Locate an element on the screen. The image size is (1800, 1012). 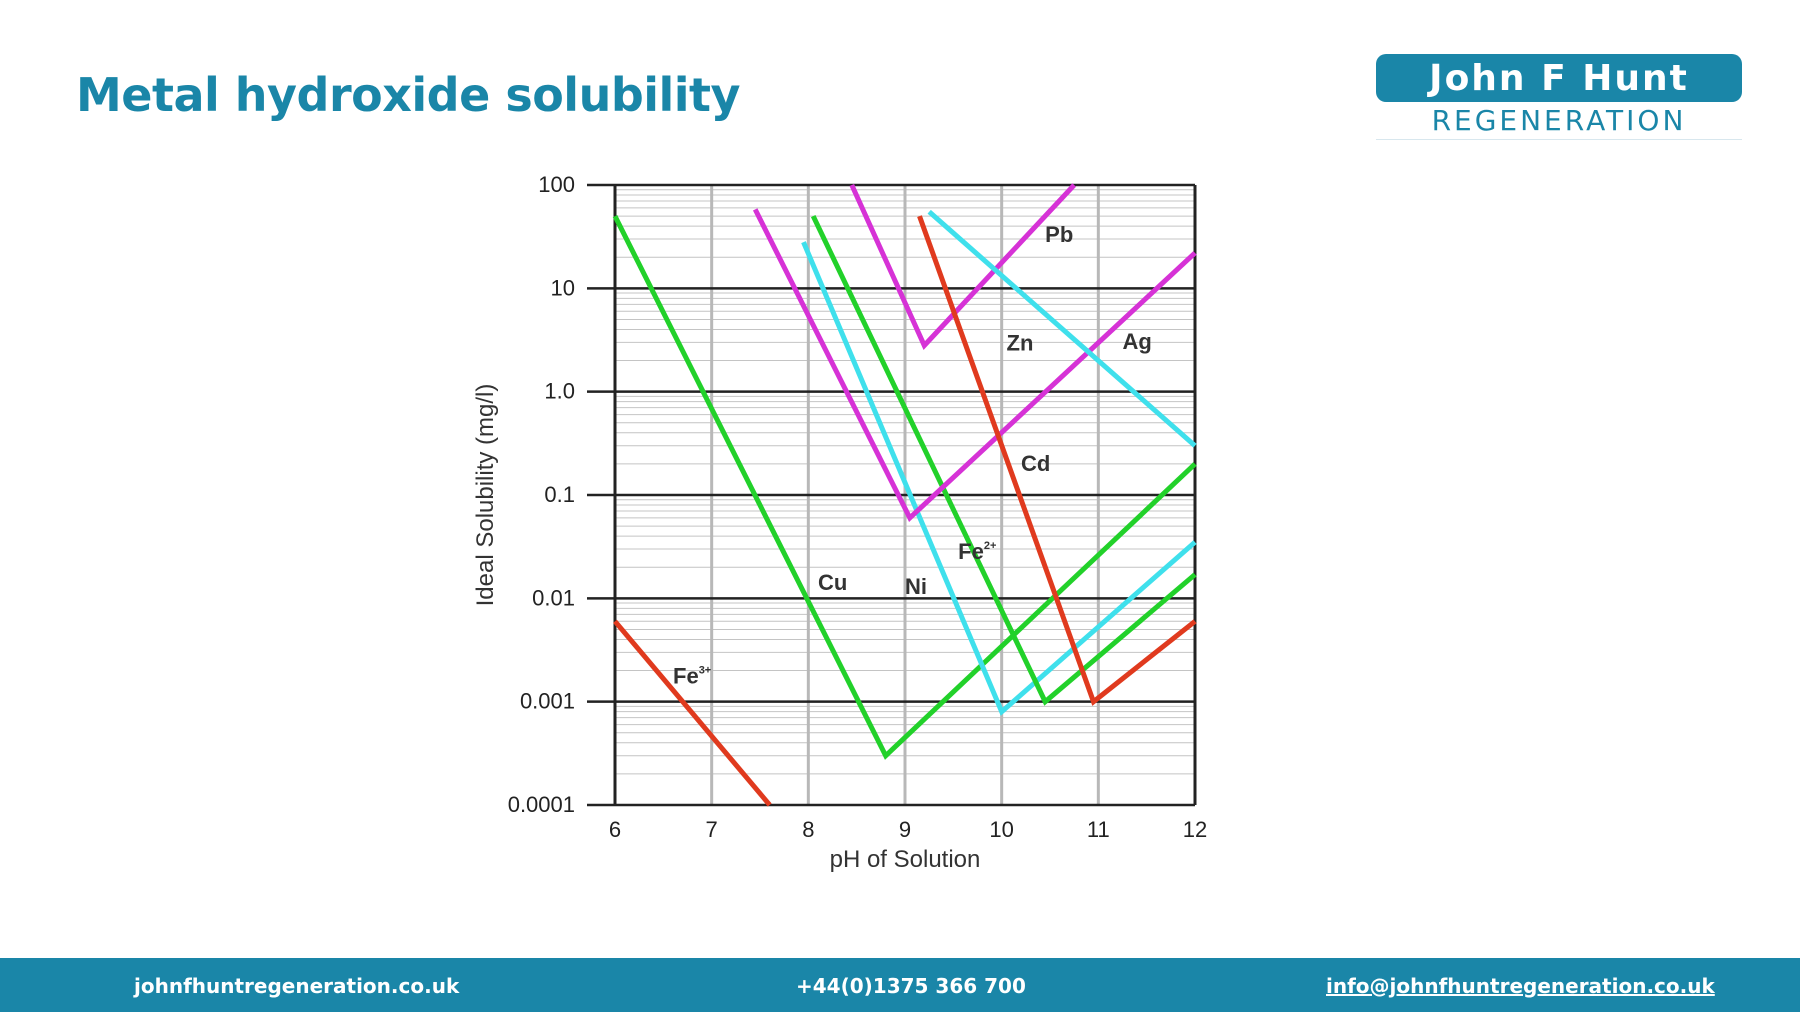
slide-title: Metal hydroxide solubility is located at coordinates (408, 95).